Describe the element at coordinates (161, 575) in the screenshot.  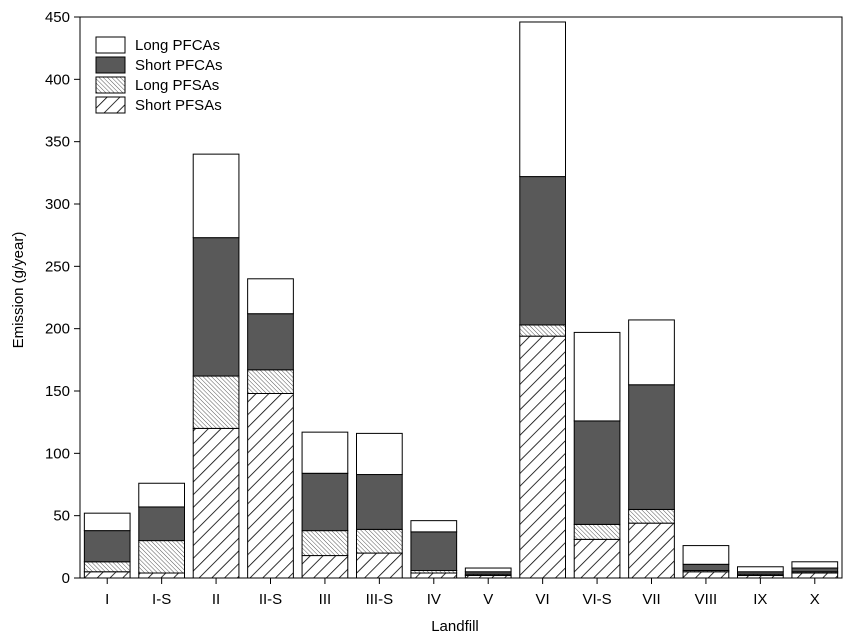
I see `bar-i-s-short-pfsas` at that location.